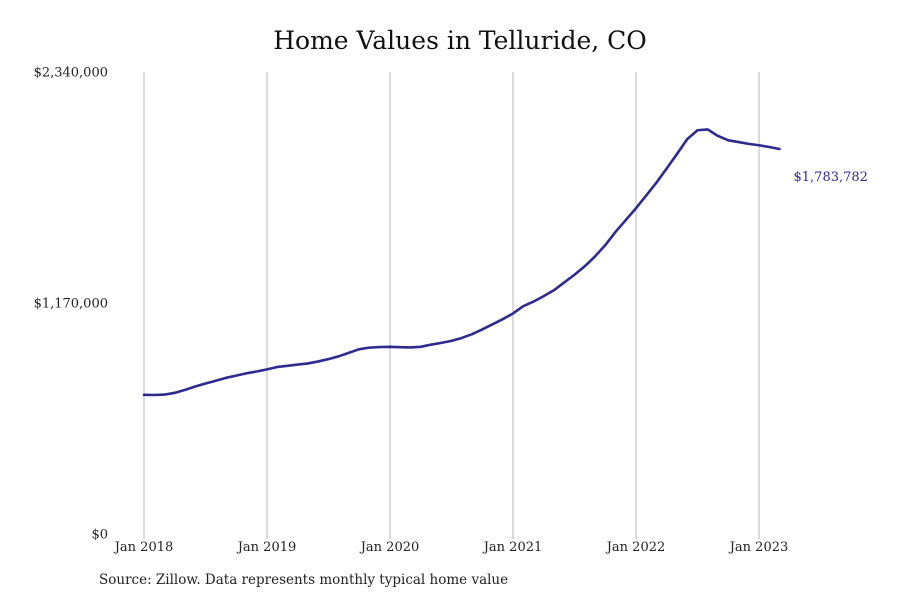 The width and height of the screenshot is (900, 600). Describe the element at coordinates (635, 547) in the screenshot. I see `x-tick-label: Jan 2022` at that location.